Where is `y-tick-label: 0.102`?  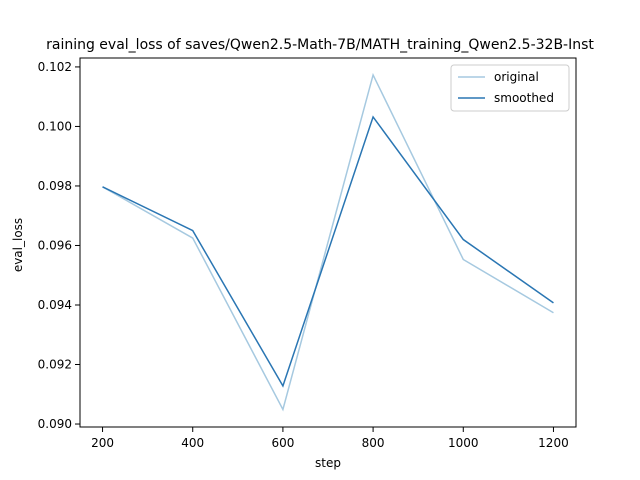
y-tick-label: 0.102 is located at coordinates (55, 67).